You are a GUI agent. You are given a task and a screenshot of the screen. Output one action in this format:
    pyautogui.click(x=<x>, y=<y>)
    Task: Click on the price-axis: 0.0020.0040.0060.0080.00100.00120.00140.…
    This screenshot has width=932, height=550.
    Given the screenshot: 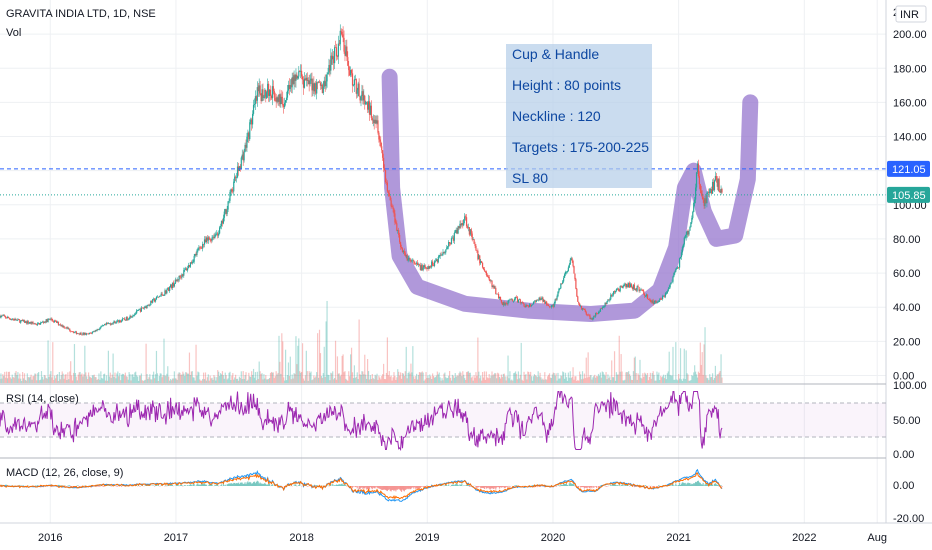 What is the action you would take?
    pyautogui.click(x=910, y=205)
    